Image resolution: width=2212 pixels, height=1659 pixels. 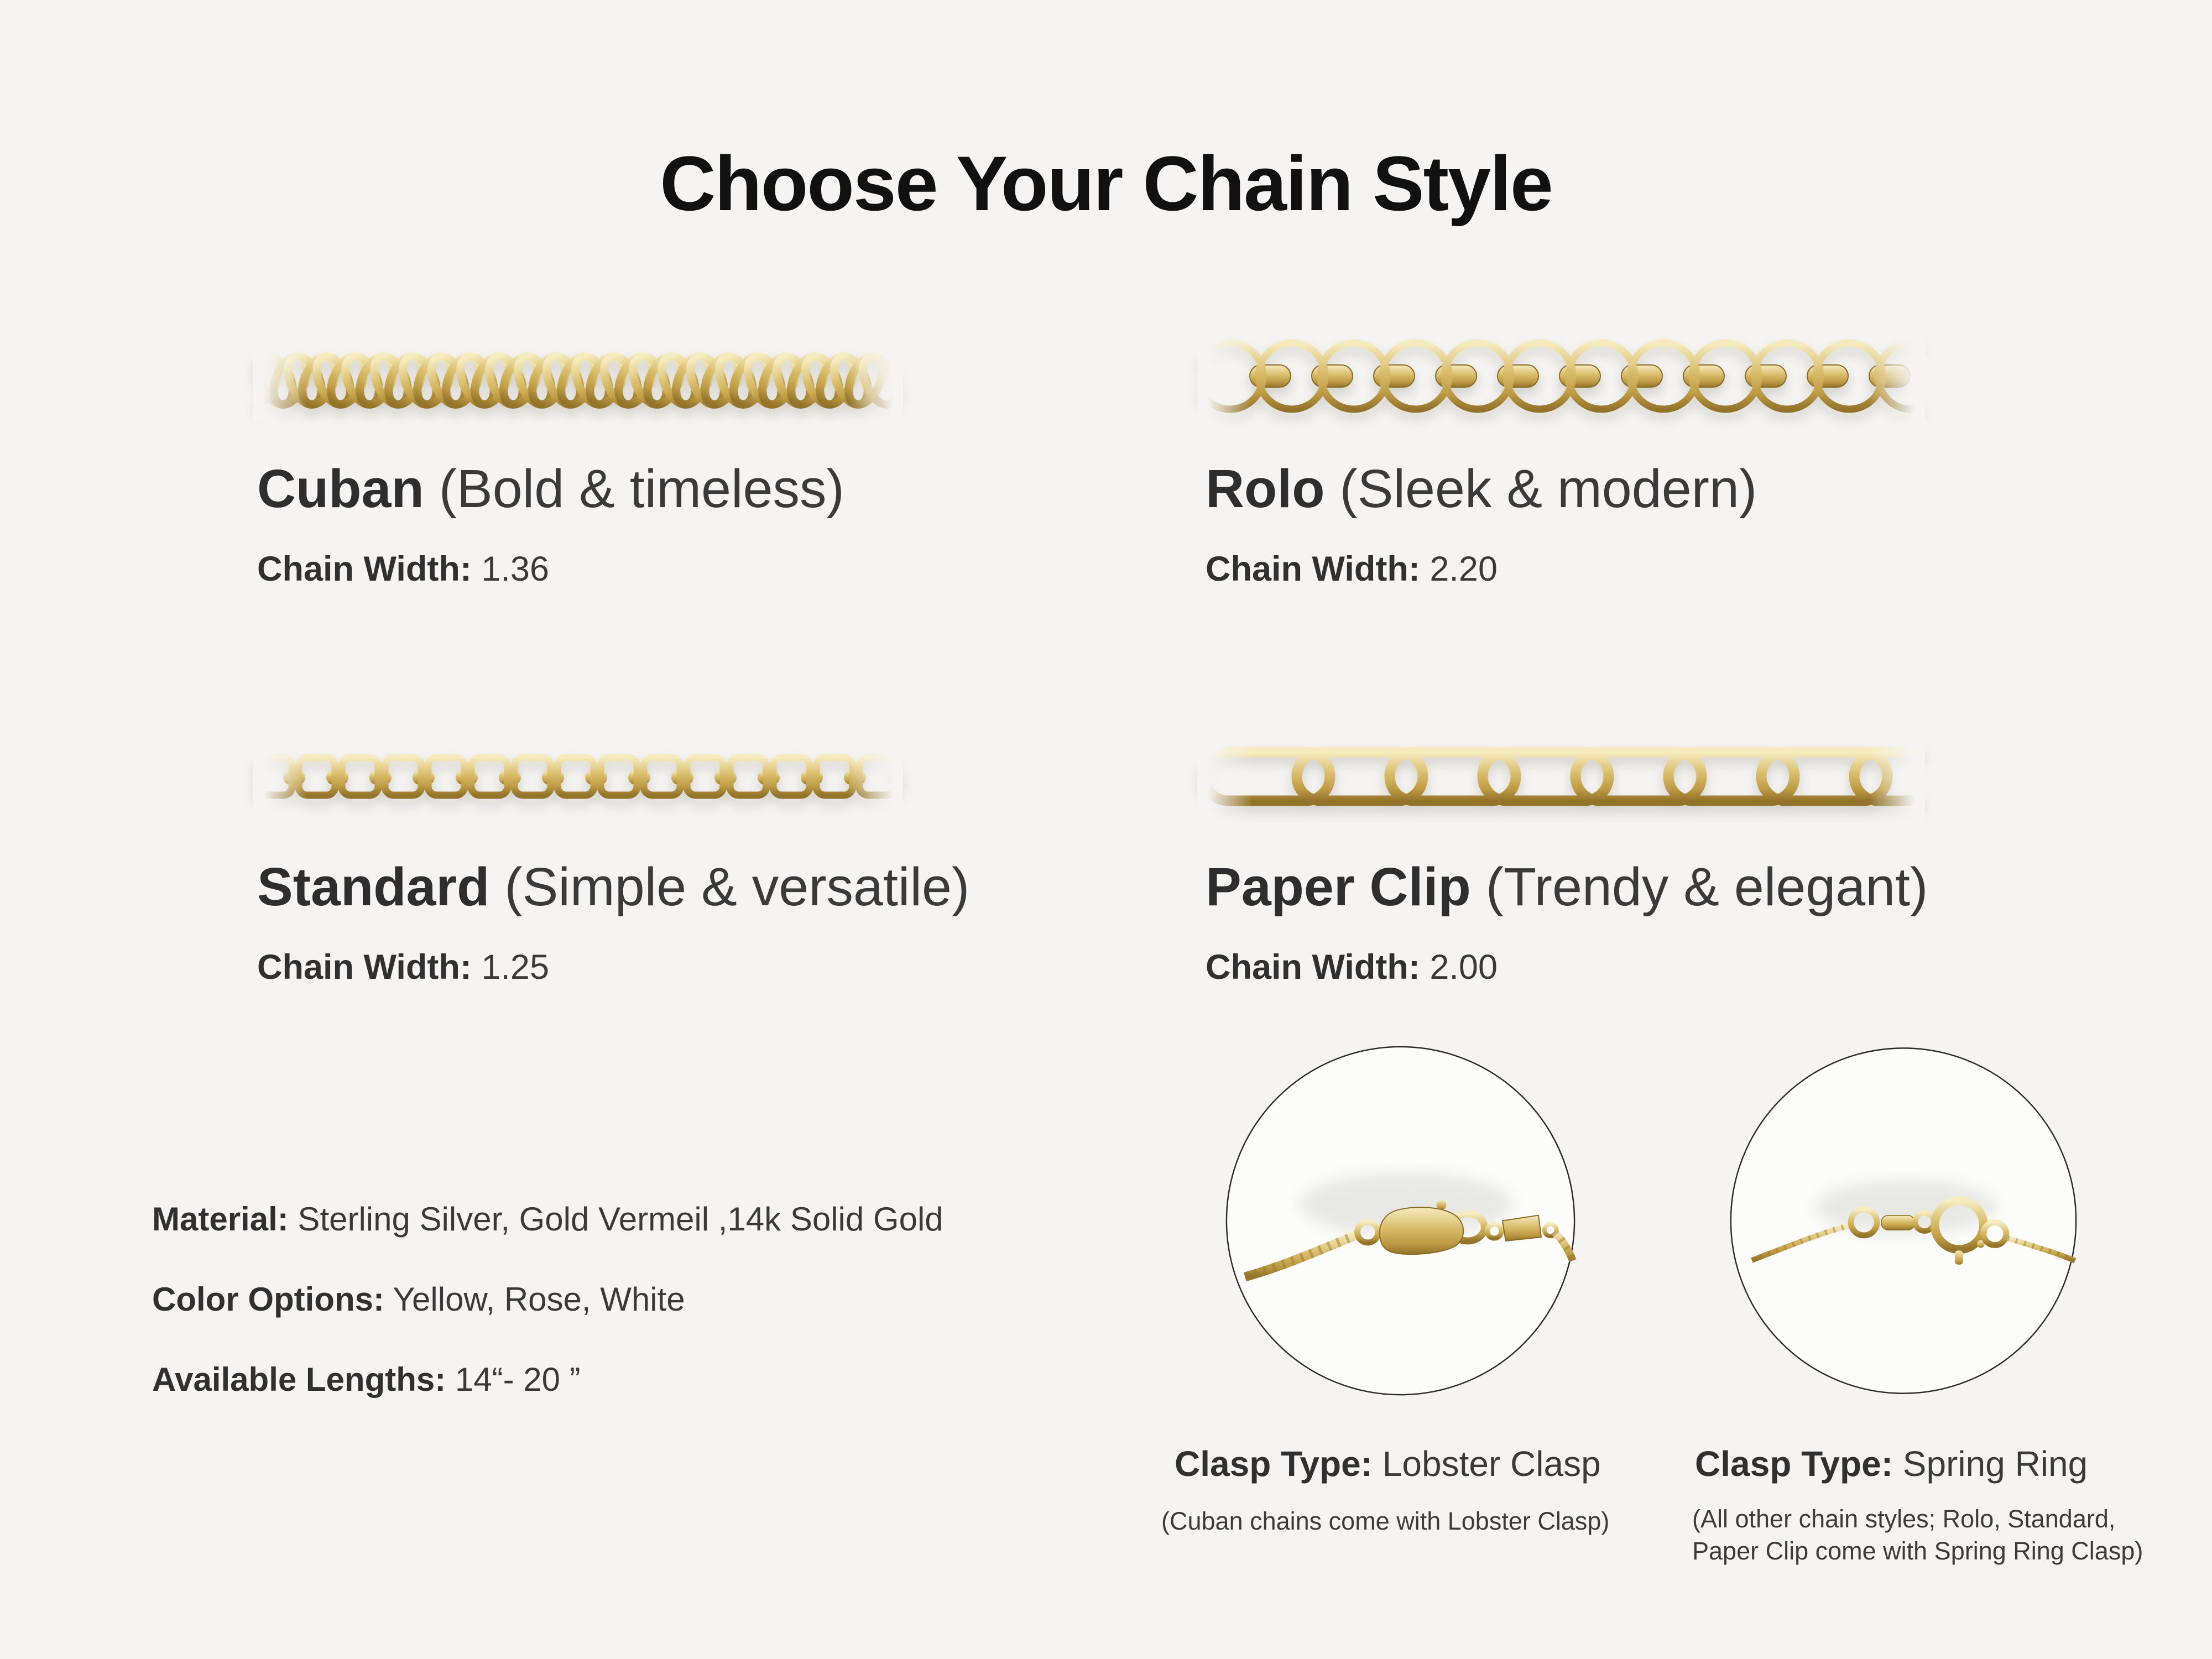 What do you see at coordinates (1906, 1207) in the screenshot?
I see `clasp-shadow` at bounding box center [1906, 1207].